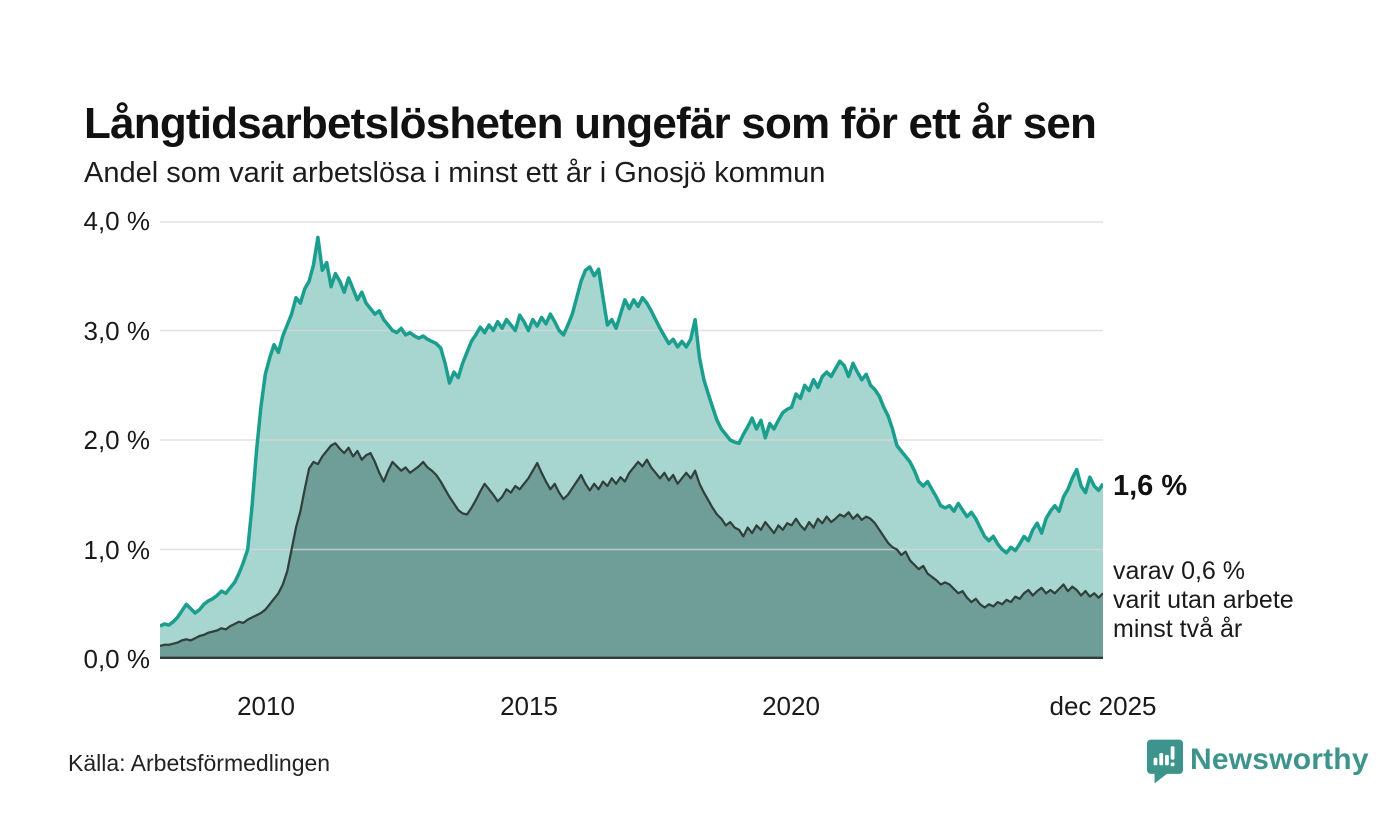 This screenshot has width=1400, height=840. I want to click on newsworthy-wordmark: Newsworthy, so click(1279, 759).